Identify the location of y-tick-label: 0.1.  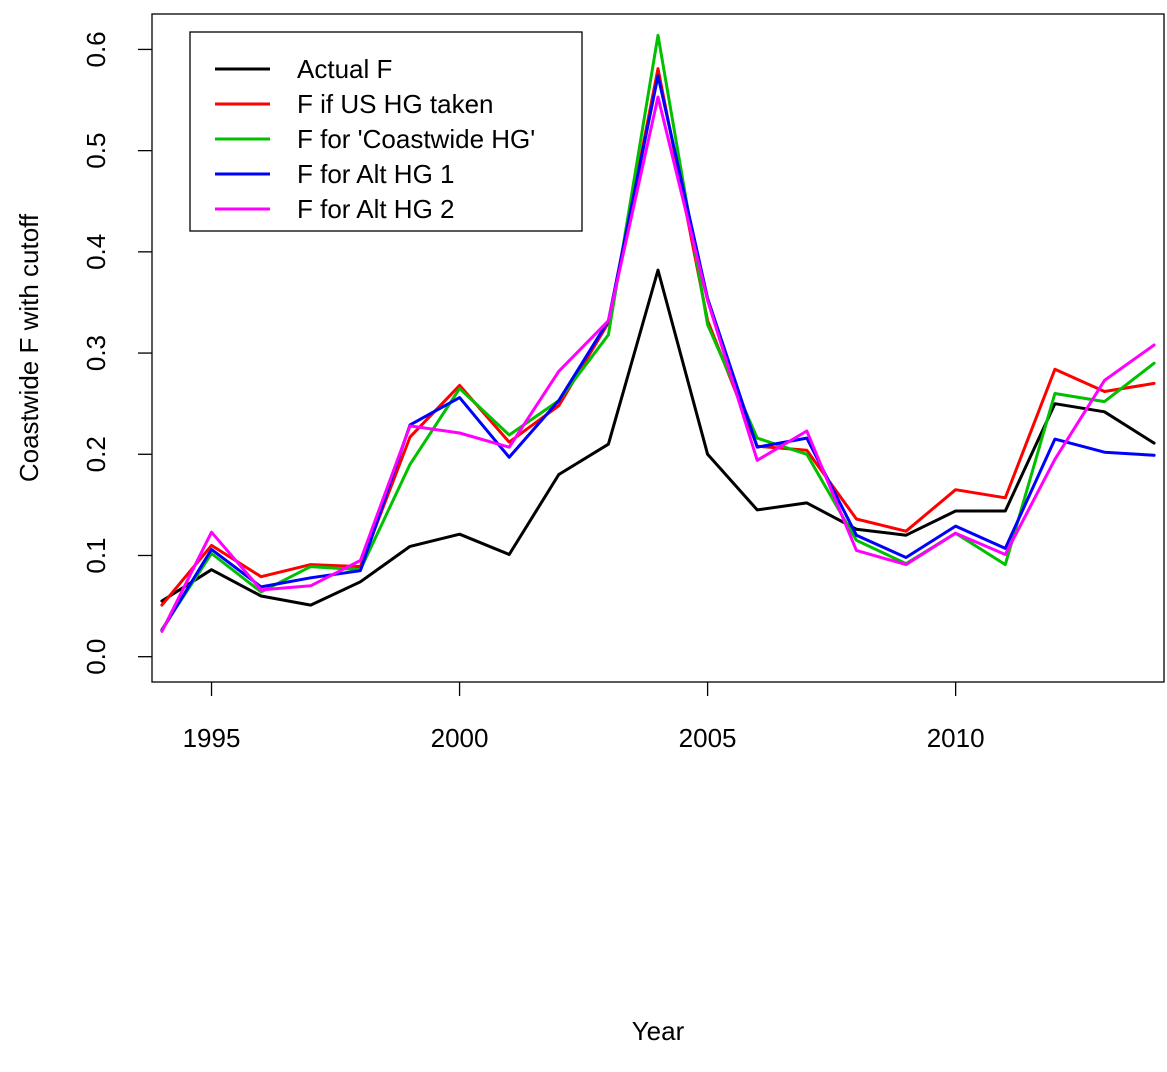
(96, 555).